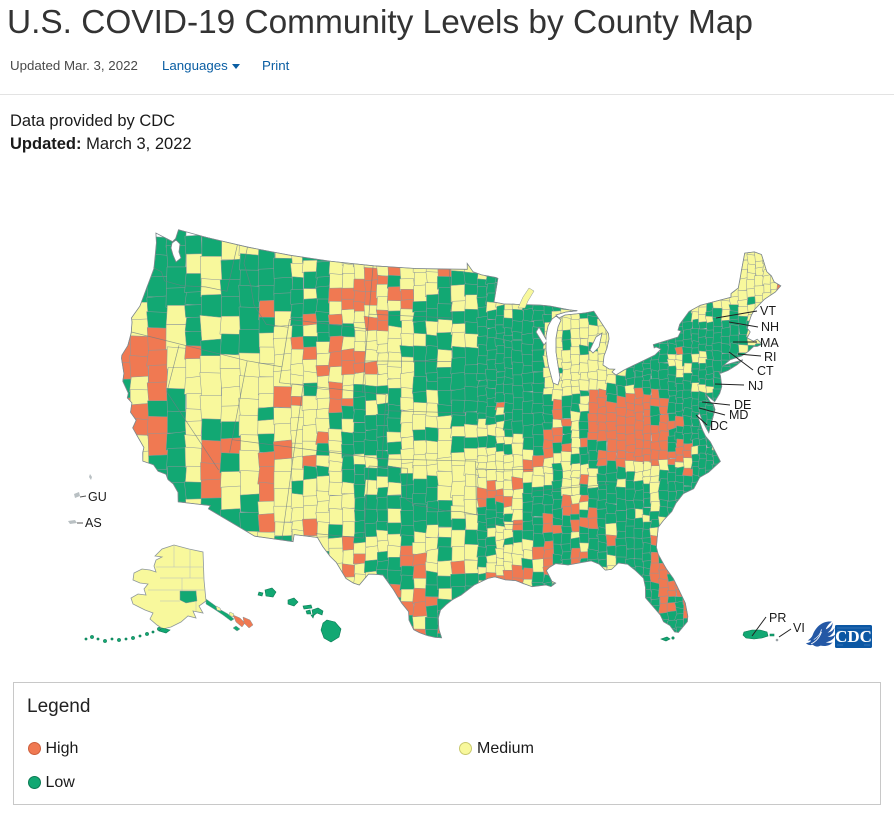 The image size is (894, 814). Describe the element at coordinates (853, 636) in the screenshot. I see `svg-text: CDC` at that location.